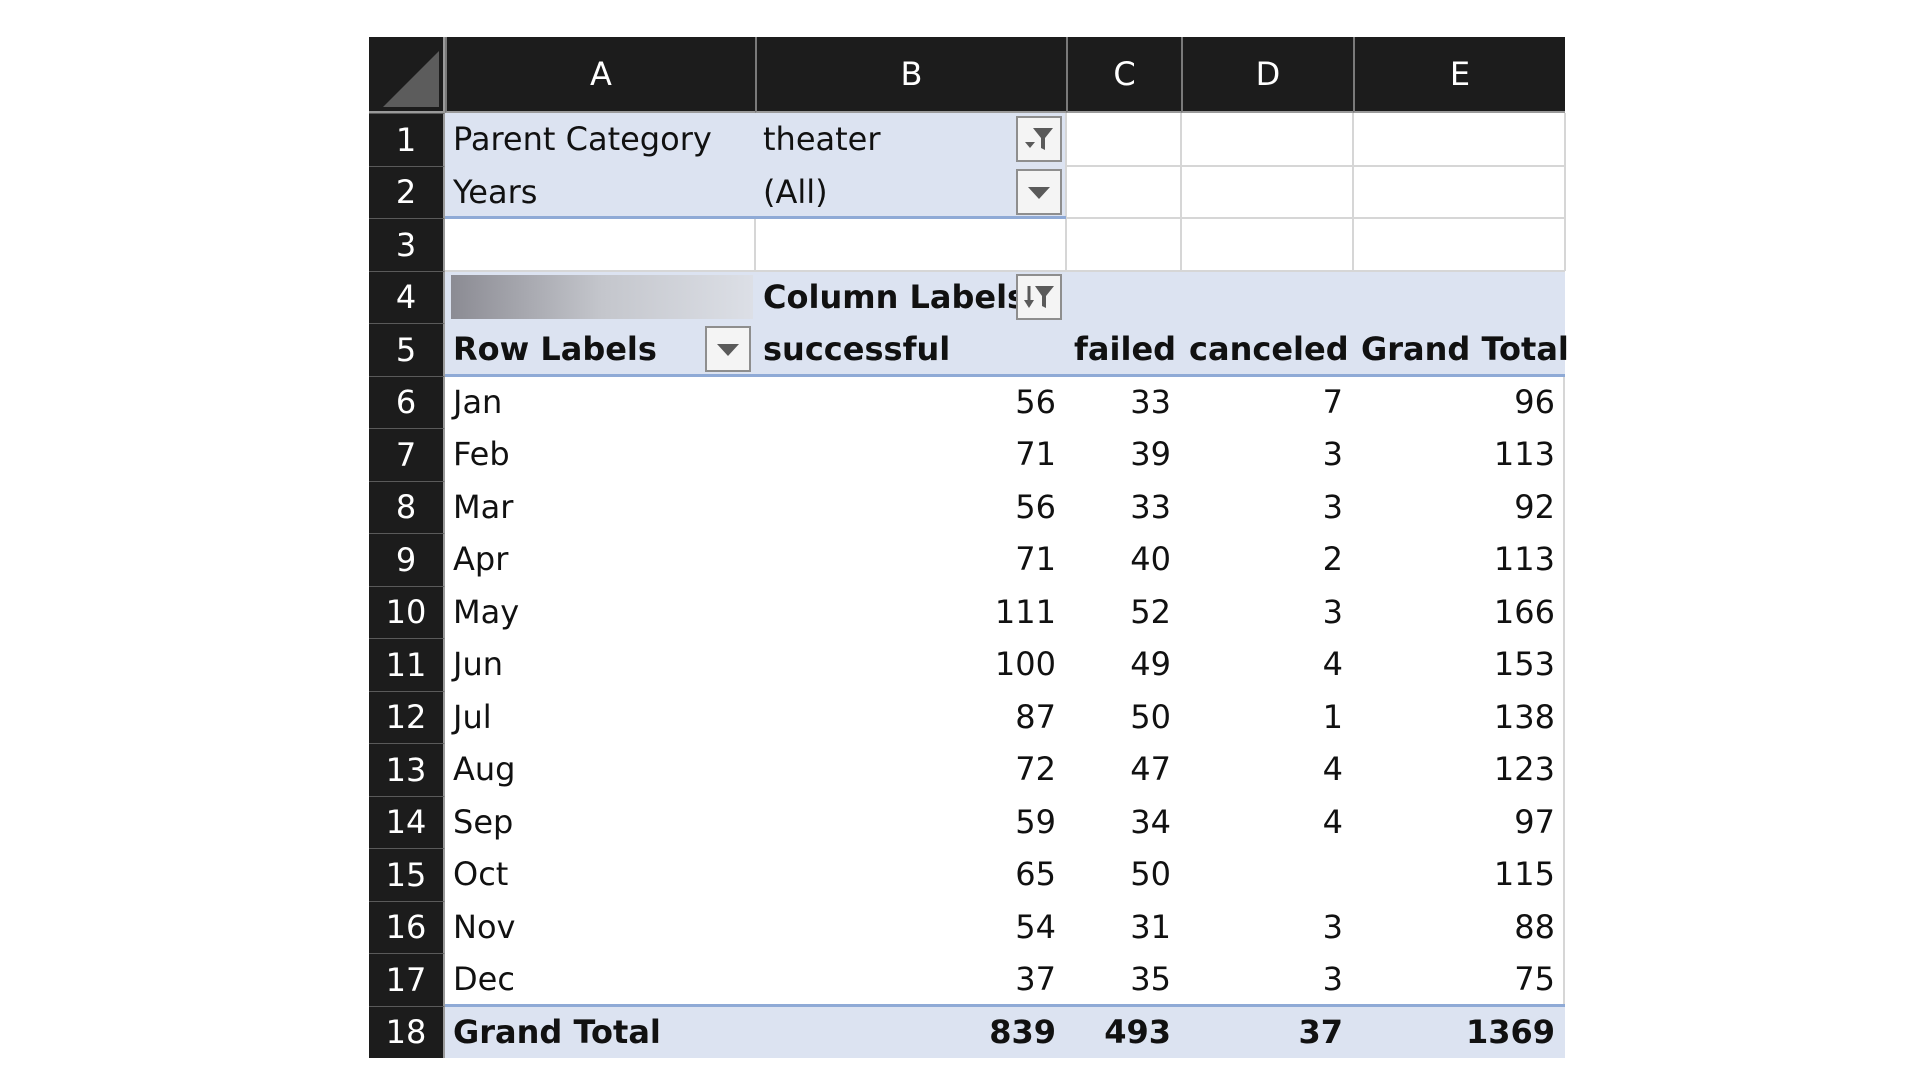 This screenshot has width=1920, height=1080. I want to click on column-header-e: E, so click(1459, 75).